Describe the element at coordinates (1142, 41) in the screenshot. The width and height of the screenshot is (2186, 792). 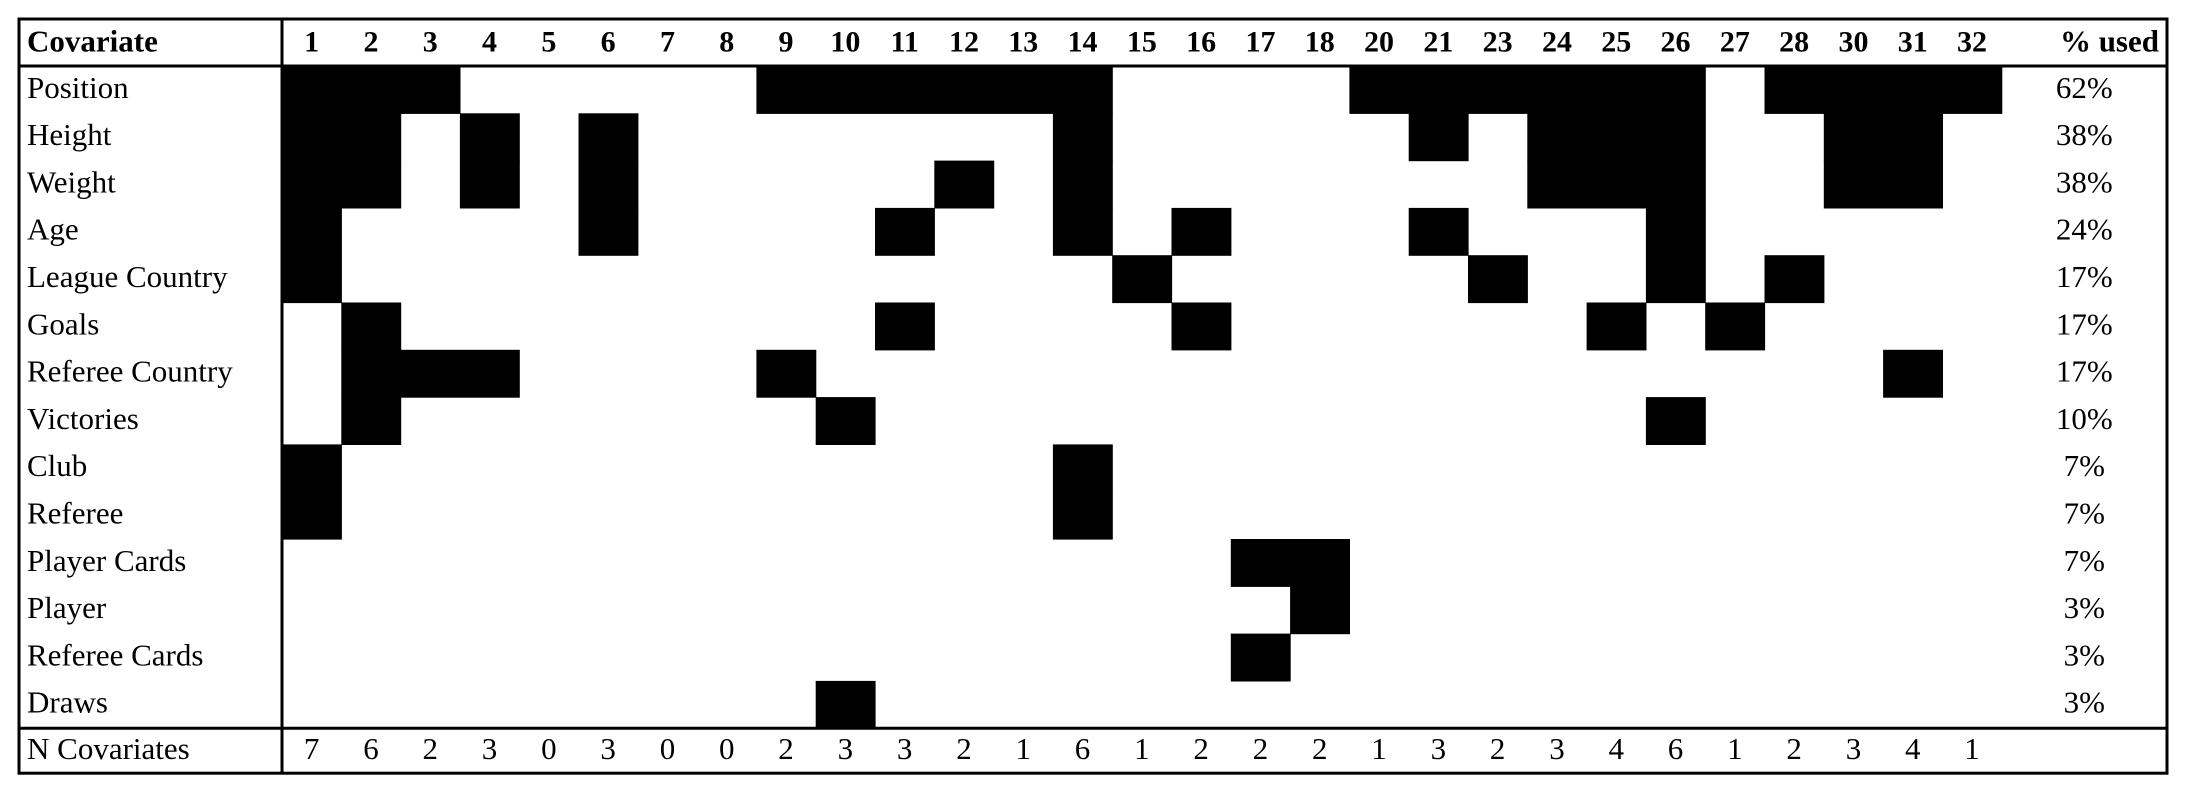
I see `column-label: 15` at that location.